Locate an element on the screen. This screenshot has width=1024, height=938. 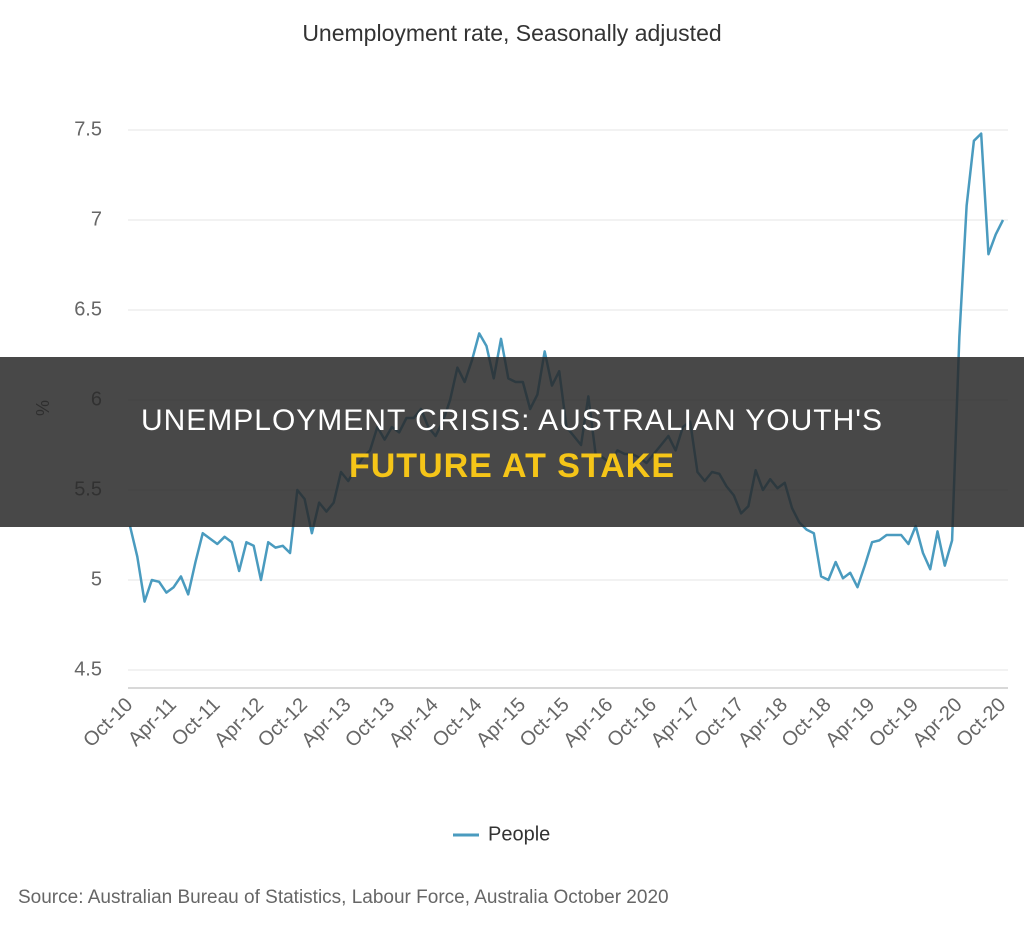
overlay-title: UNEMPLOYMENT CRISIS: AUSTRALIAN YOUTH'S is located at coordinates (512, 420).